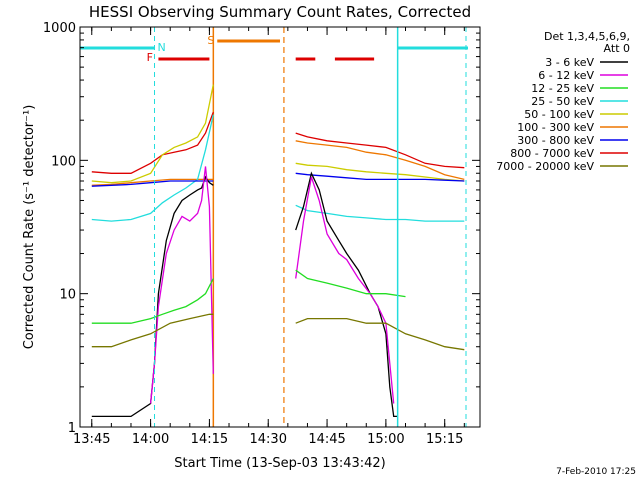  Describe the element at coordinates (555, 127) in the screenshot. I see `legend-label-5: 100 - 300 keV` at that location.